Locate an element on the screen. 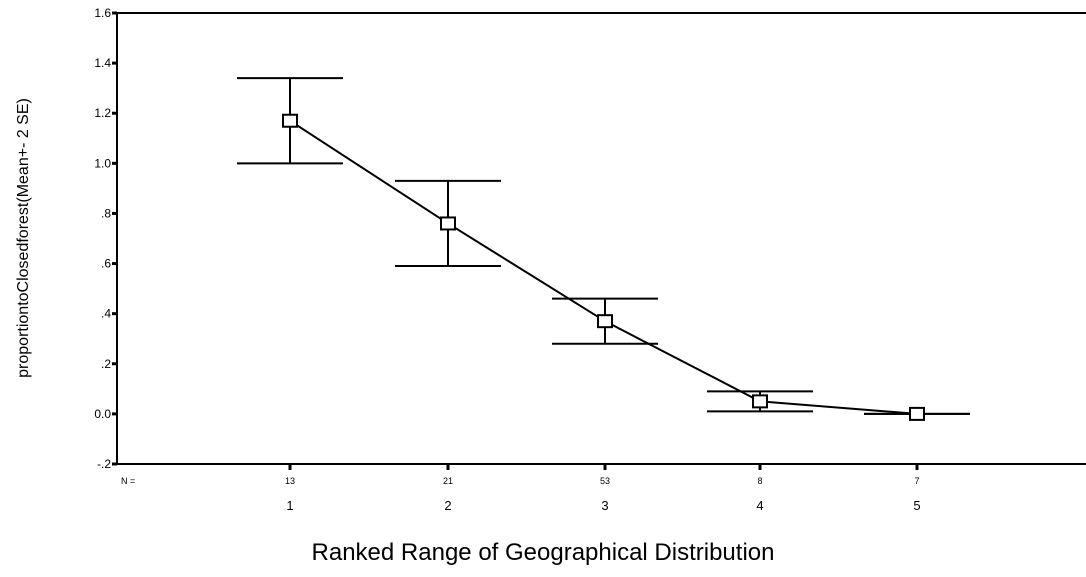  y-tick-label: 0.0 is located at coordinates (102, 414).